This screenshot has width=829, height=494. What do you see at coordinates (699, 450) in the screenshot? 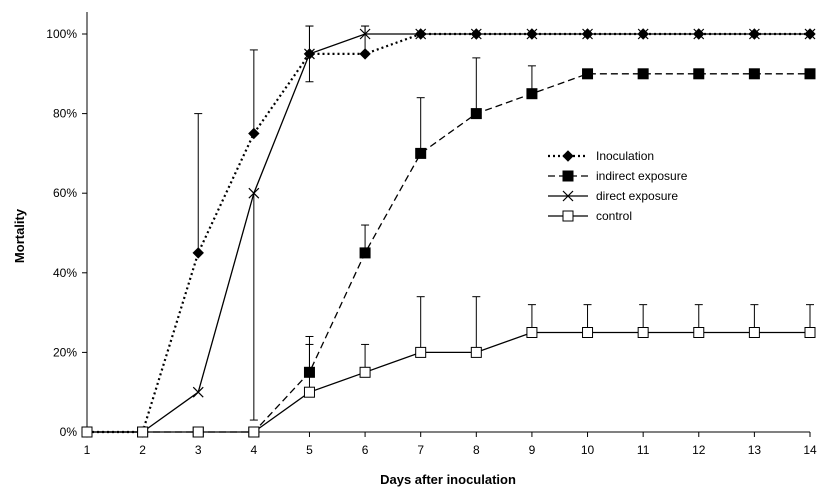
I see `x-tick-label: 12` at bounding box center [699, 450].